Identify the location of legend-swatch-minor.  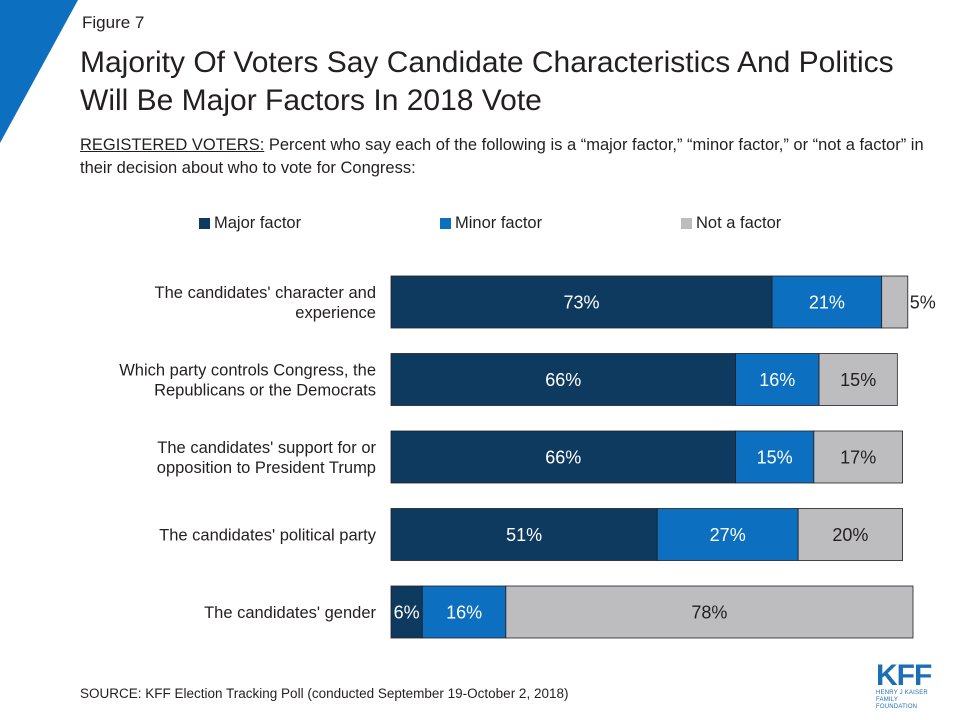
(445, 223).